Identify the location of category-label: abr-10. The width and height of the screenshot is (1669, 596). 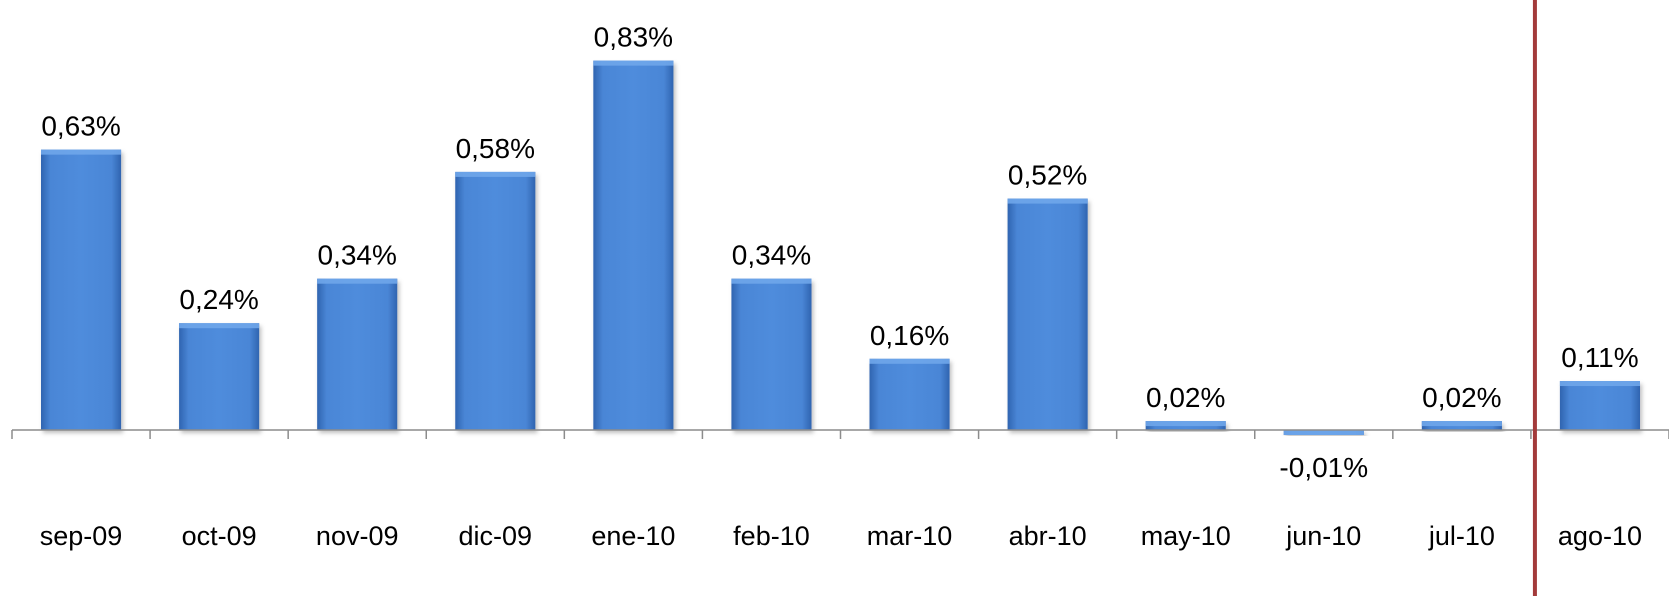
(1048, 536).